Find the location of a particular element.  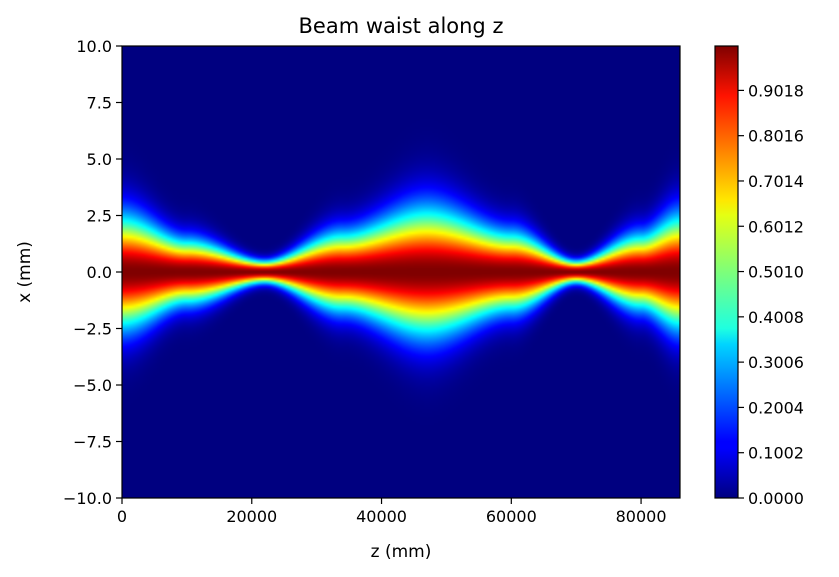

colorbar-tick-label: 0.1002 is located at coordinates (776, 453).